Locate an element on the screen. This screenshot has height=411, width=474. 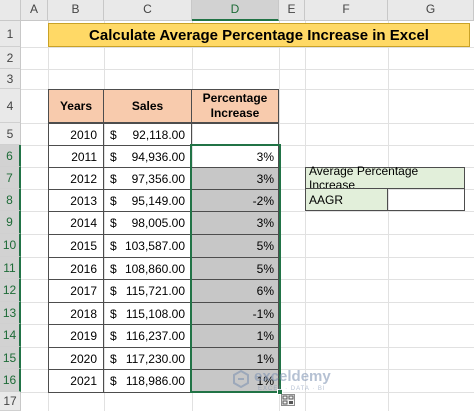
cell-year: 2021 is located at coordinates (76, 381).